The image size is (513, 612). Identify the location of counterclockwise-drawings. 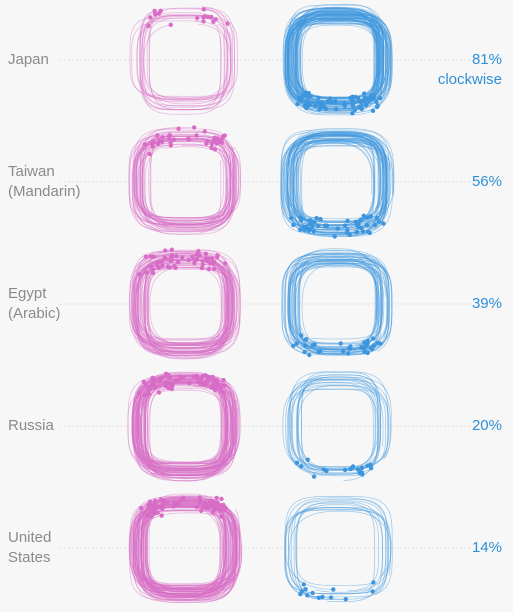
(184, 180).